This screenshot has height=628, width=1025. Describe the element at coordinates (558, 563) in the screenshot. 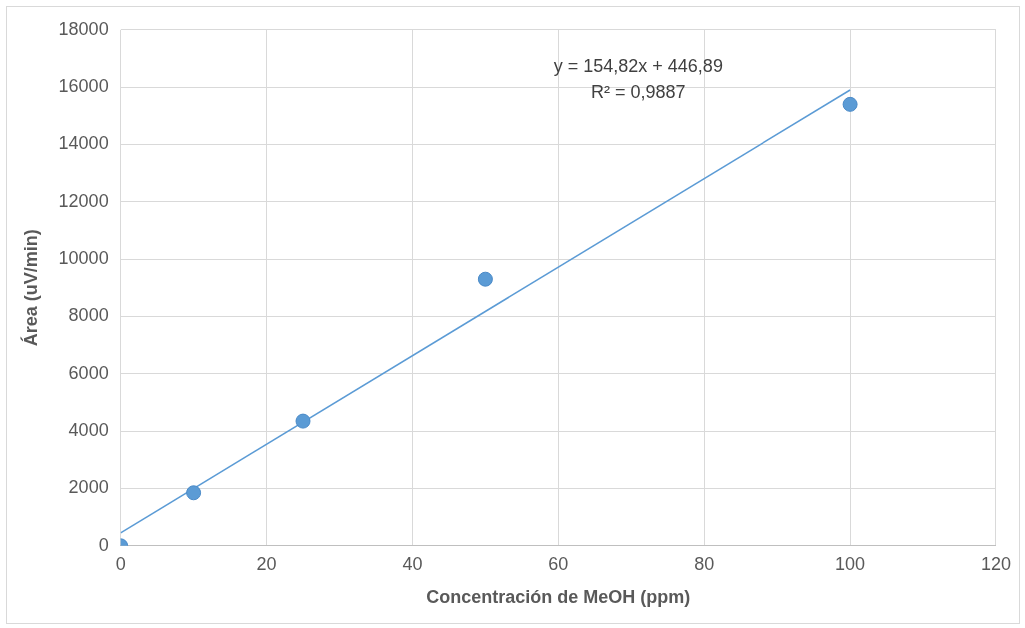

I see `x-tick-label: 60` at that location.